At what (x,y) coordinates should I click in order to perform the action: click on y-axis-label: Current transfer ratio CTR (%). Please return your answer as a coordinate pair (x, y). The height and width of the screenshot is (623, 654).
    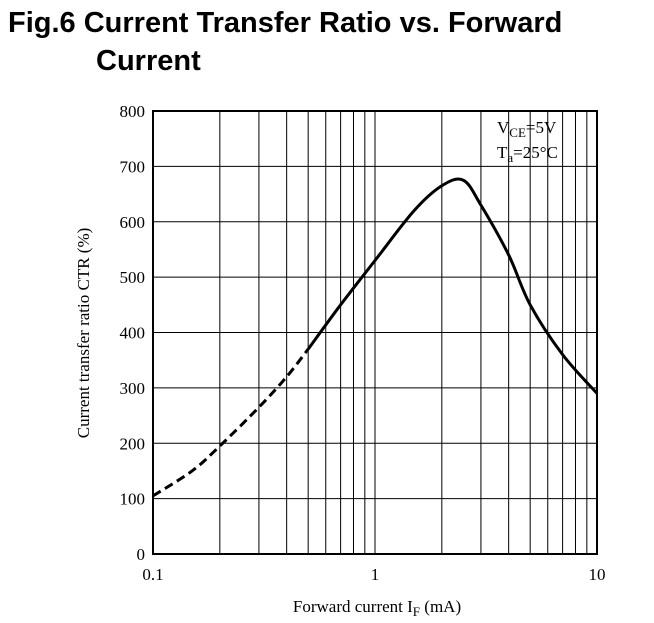
    Looking at the image, I should click on (83, 333).